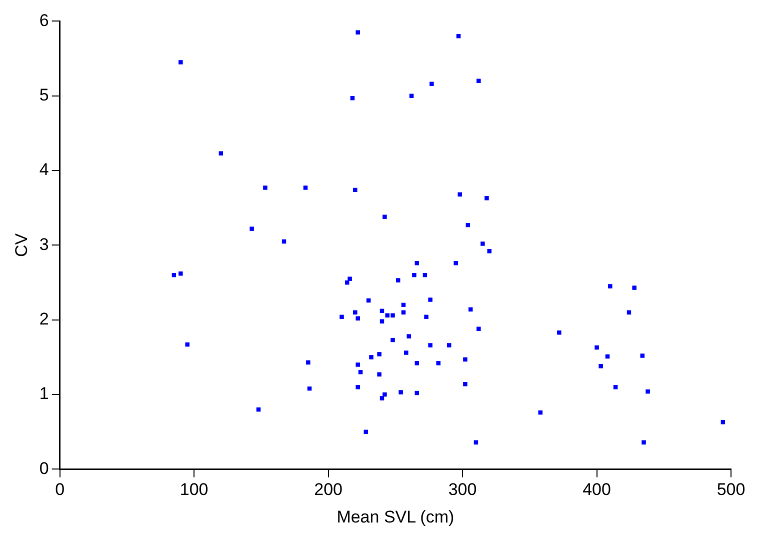 The height and width of the screenshot is (540, 759). Describe the element at coordinates (44, 170) in the screenshot. I see `y-tick-label: 4` at that location.